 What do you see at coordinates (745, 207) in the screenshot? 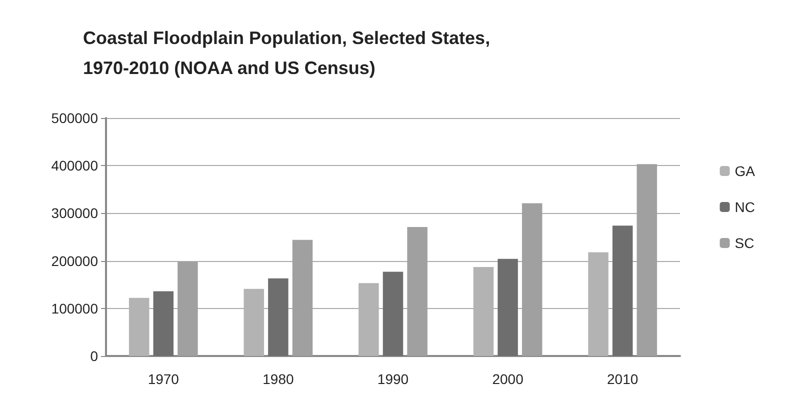
I see `legend-label: NC` at bounding box center [745, 207].